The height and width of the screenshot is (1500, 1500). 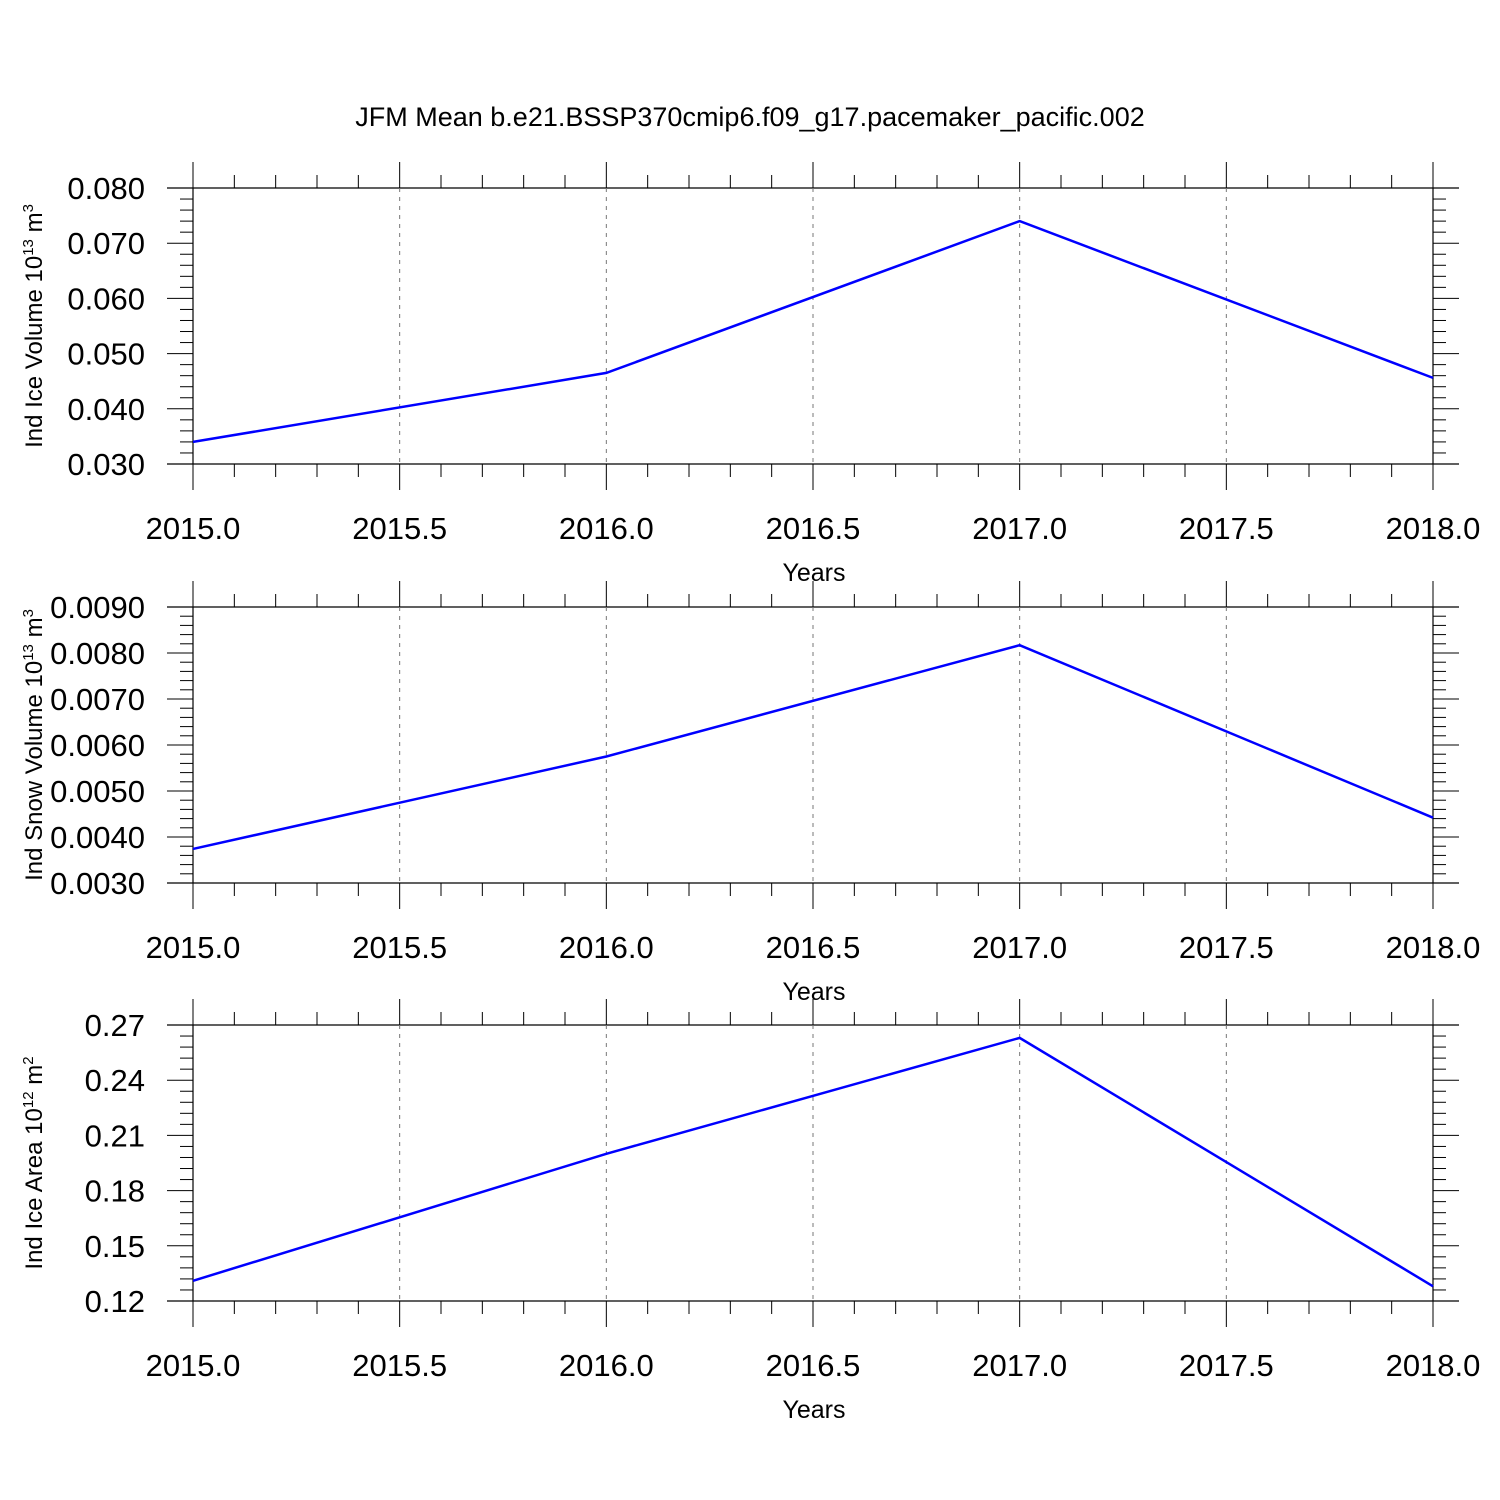 What do you see at coordinates (115, 1080) in the screenshot?
I see `y-tick-label: 0.24` at bounding box center [115, 1080].